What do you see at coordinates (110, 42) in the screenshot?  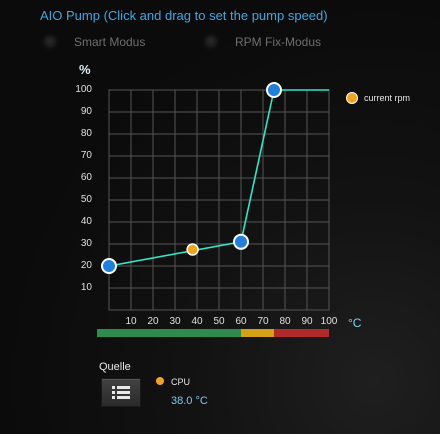 I see `smart-mode-label: Smart Modus` at bounding box center [110, 42].